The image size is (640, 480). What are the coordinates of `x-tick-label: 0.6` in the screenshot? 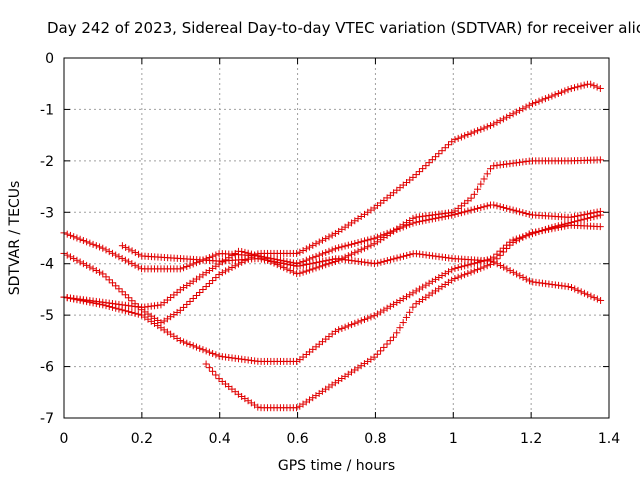 It's located at (297, 439).